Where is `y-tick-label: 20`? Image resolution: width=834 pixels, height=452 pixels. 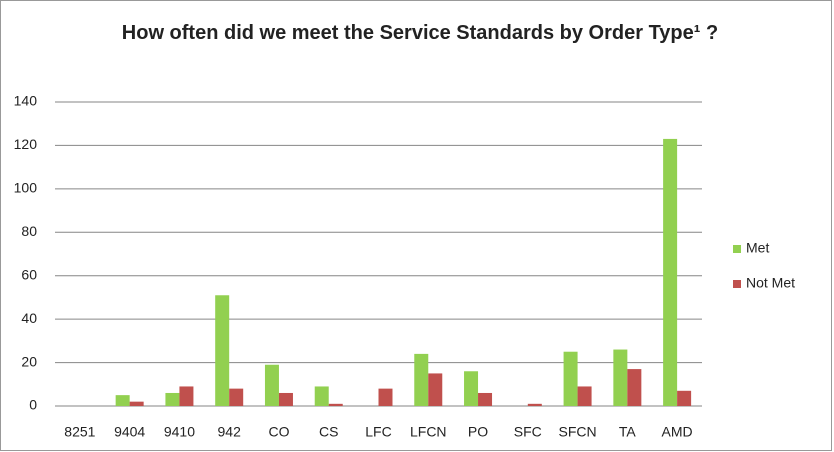
y-tick-label: 20 is located at coordinates (29, 361).